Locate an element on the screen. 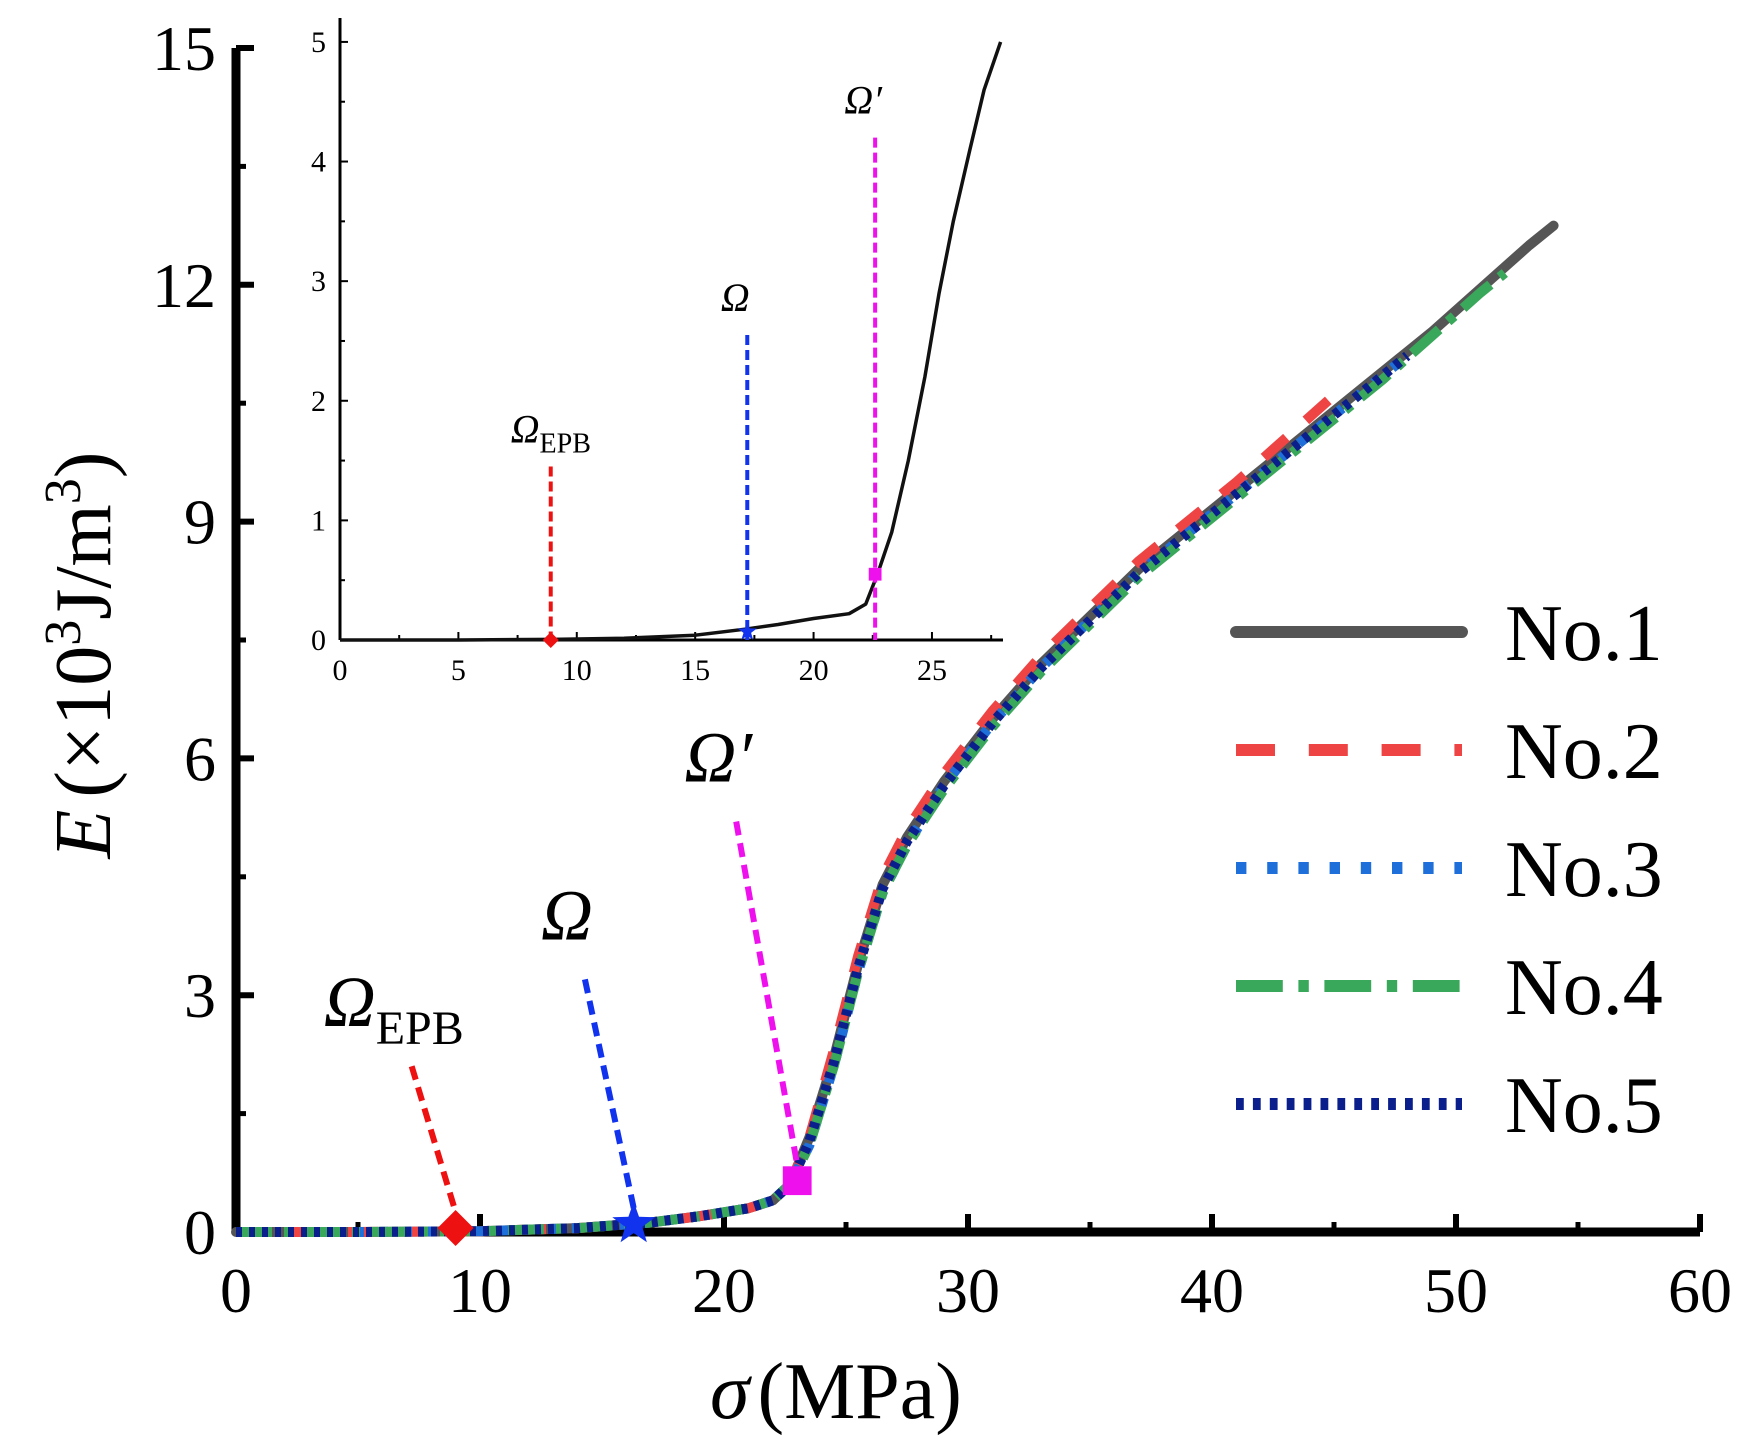 The width and height of the screenshot is (1751, 1446). inset-square-marker is located at coordinates (875, 574).